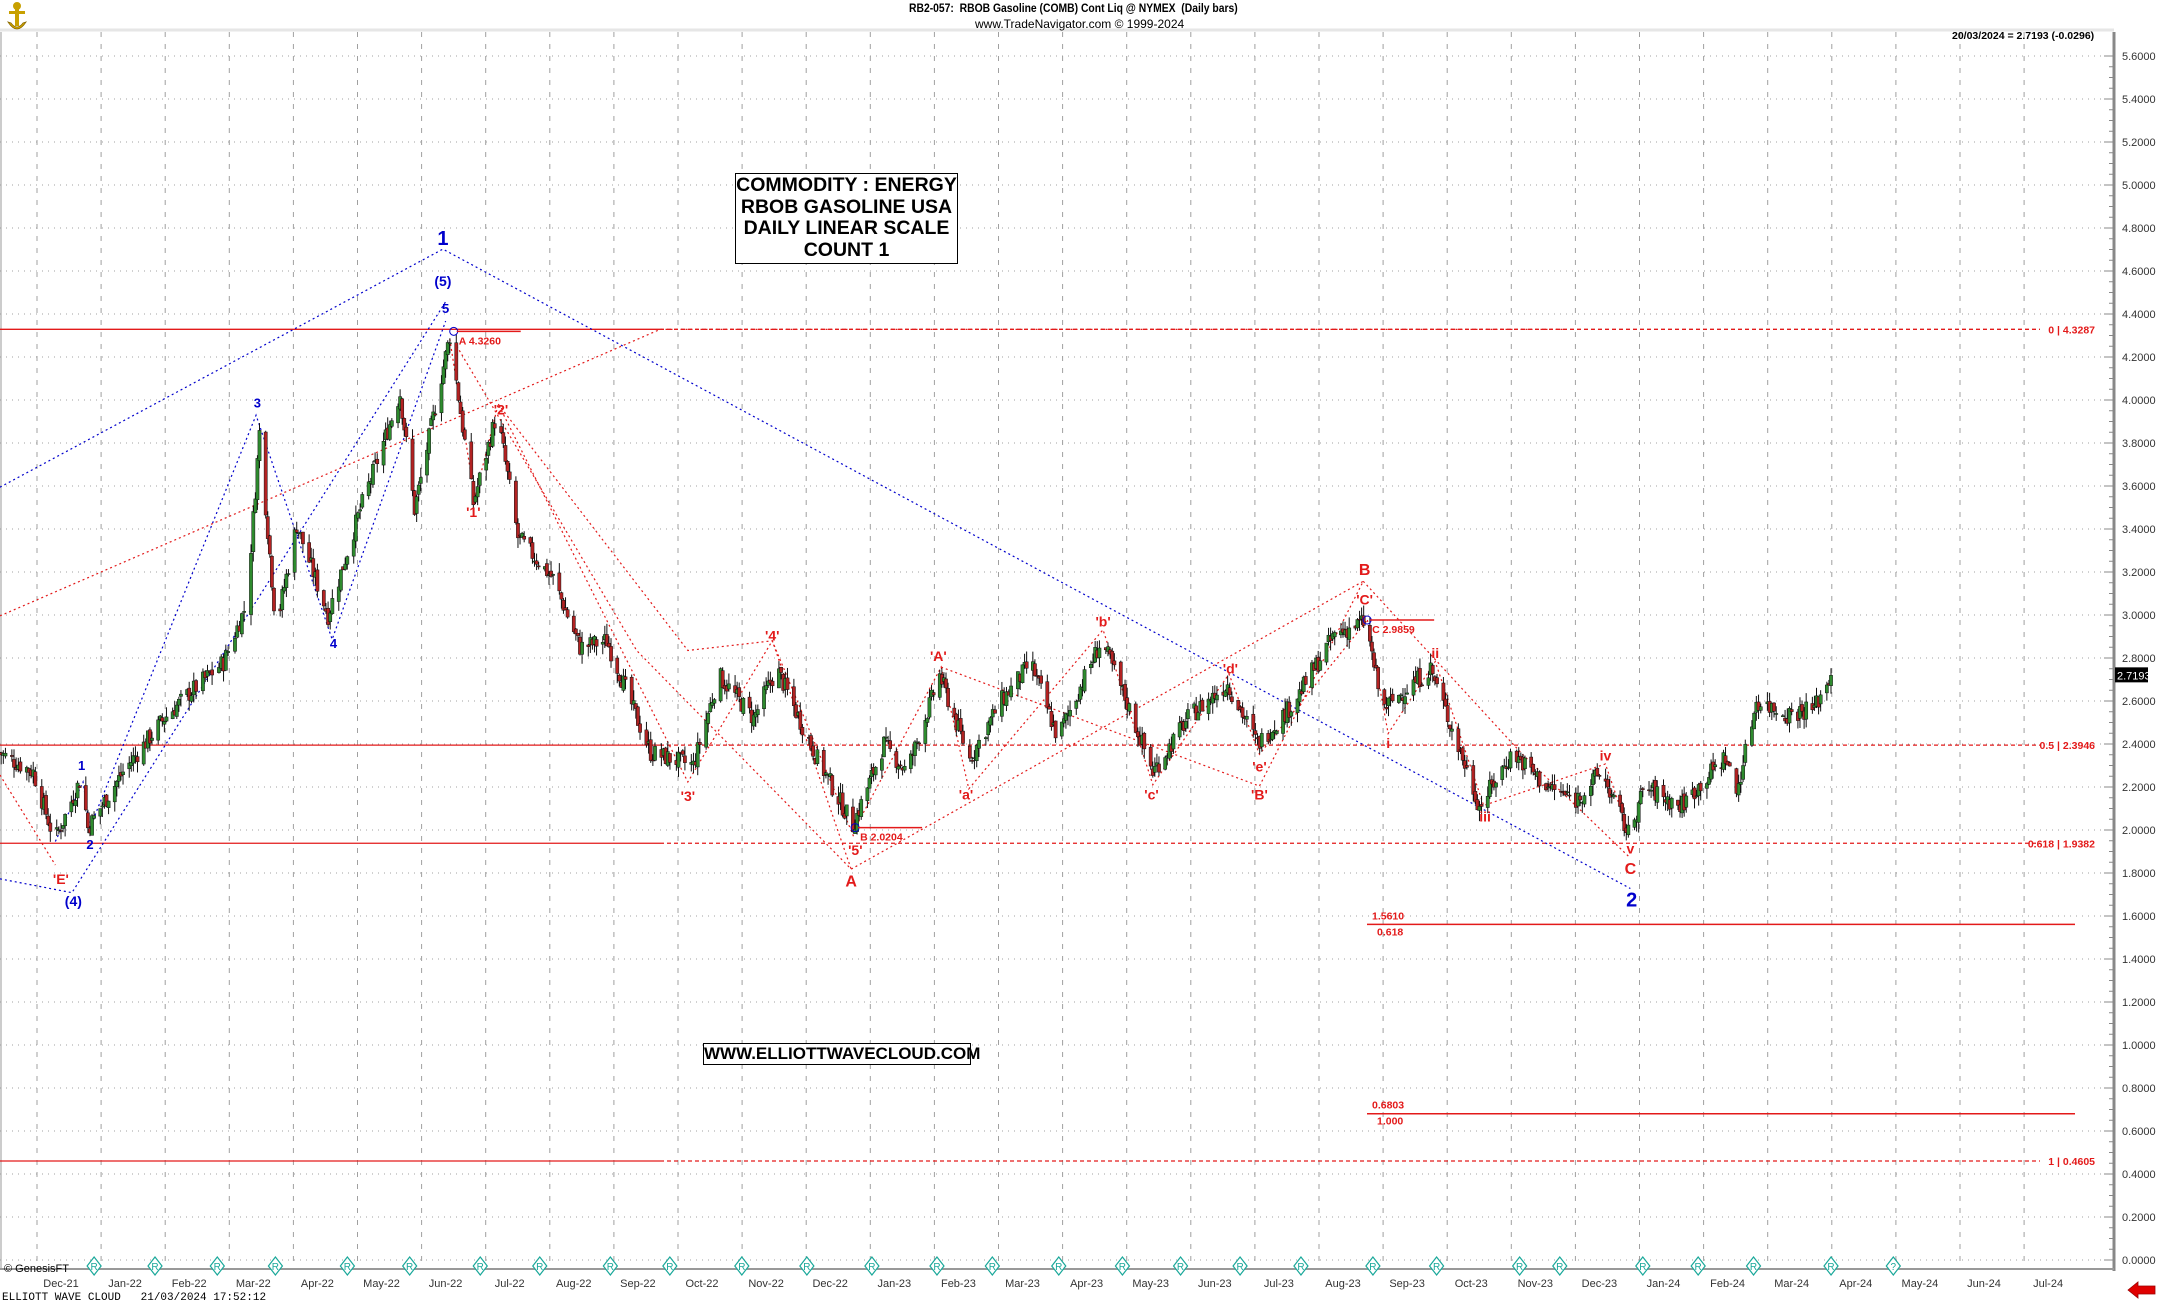 The width and height of the screenshot is (2163, 1305). What do you see at coordinates (1086, 1284) in the screenshot?
I see `x-tick-label: Apr-23` at bounding box center [1086, 1284].